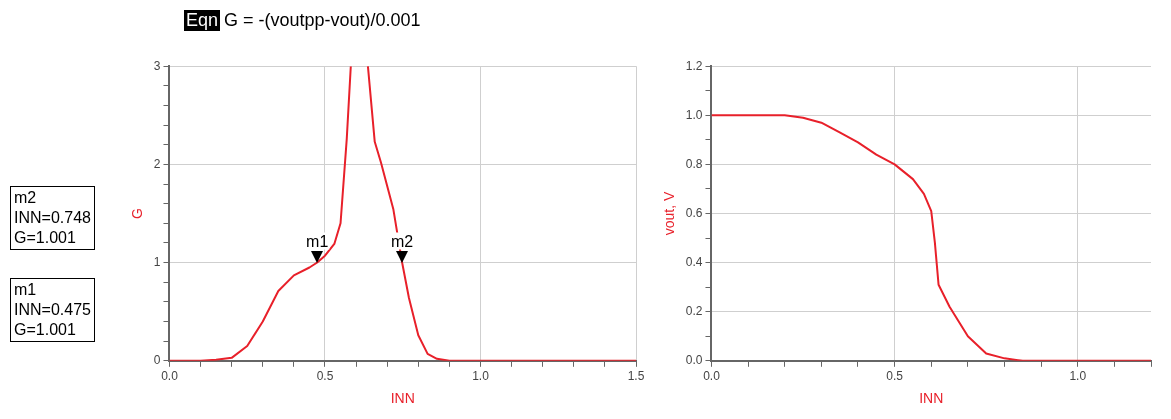 This screenshot has height=419, width=1171. Describe the element at coordinates (694, 212) in the screenshot. I see `y-tick-label: 0.6` at that location.